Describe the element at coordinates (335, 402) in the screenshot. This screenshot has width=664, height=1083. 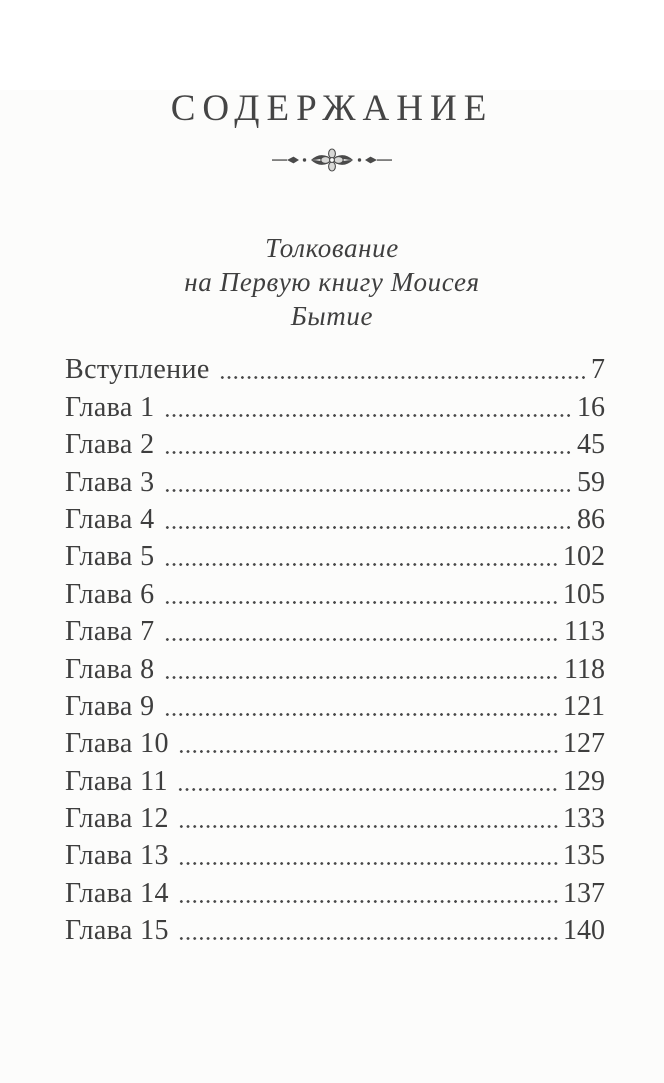
I see `toc-row: Глава 1 16` at that location.